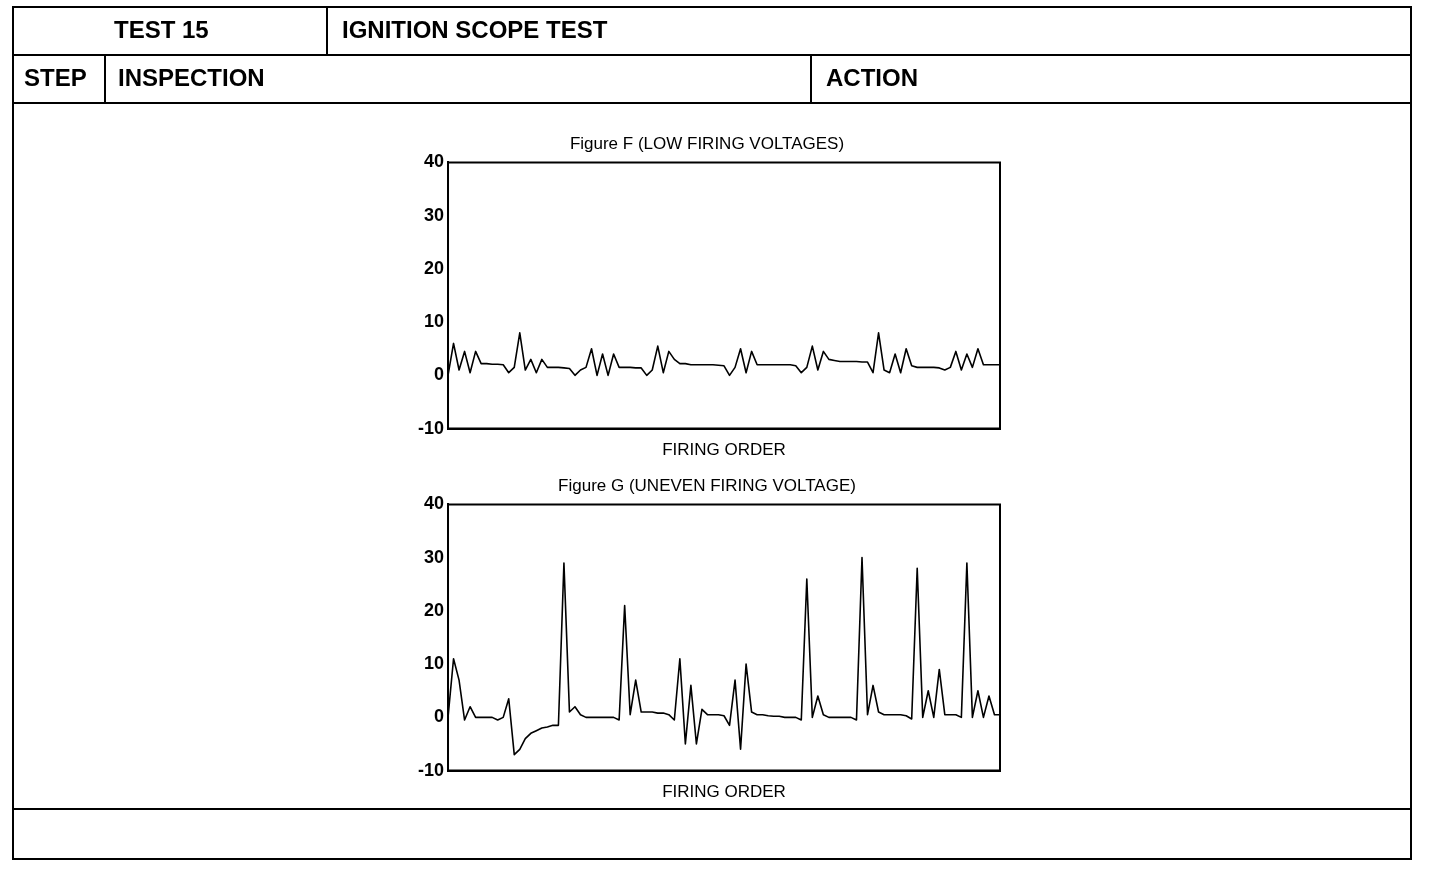 Image resolution: width=1440 pixels, height=870 pixels. Describe the element at coordinates (475, 30) in the screenshot. I see `text: IGNITION SCOPE TEST` at that location.